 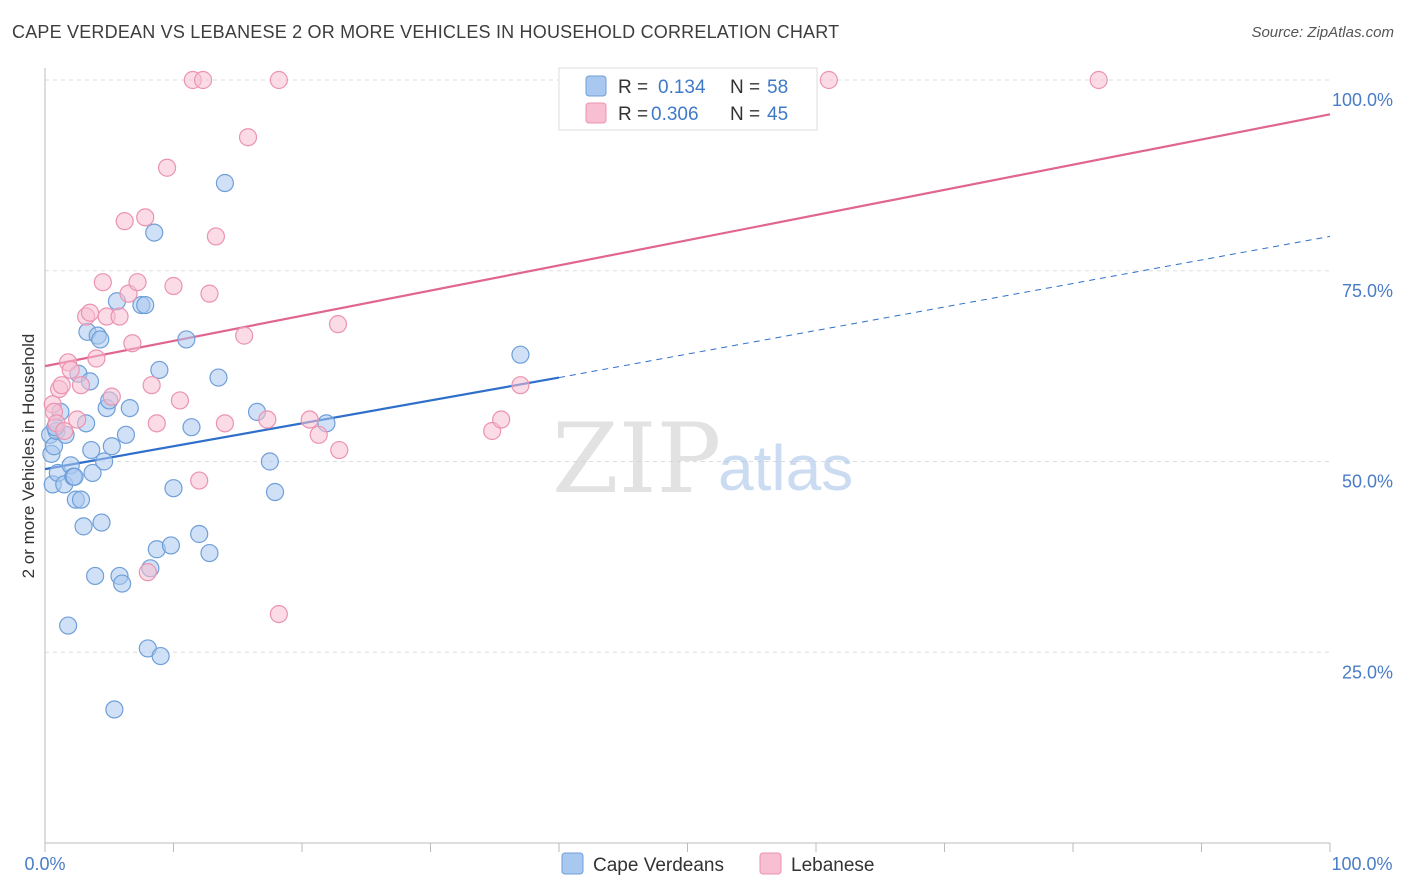 What do you see at coordinates (572, 863) in the screenshot?
I see `bottom-legend-swatch-blue` at bounding box center [572, 863].